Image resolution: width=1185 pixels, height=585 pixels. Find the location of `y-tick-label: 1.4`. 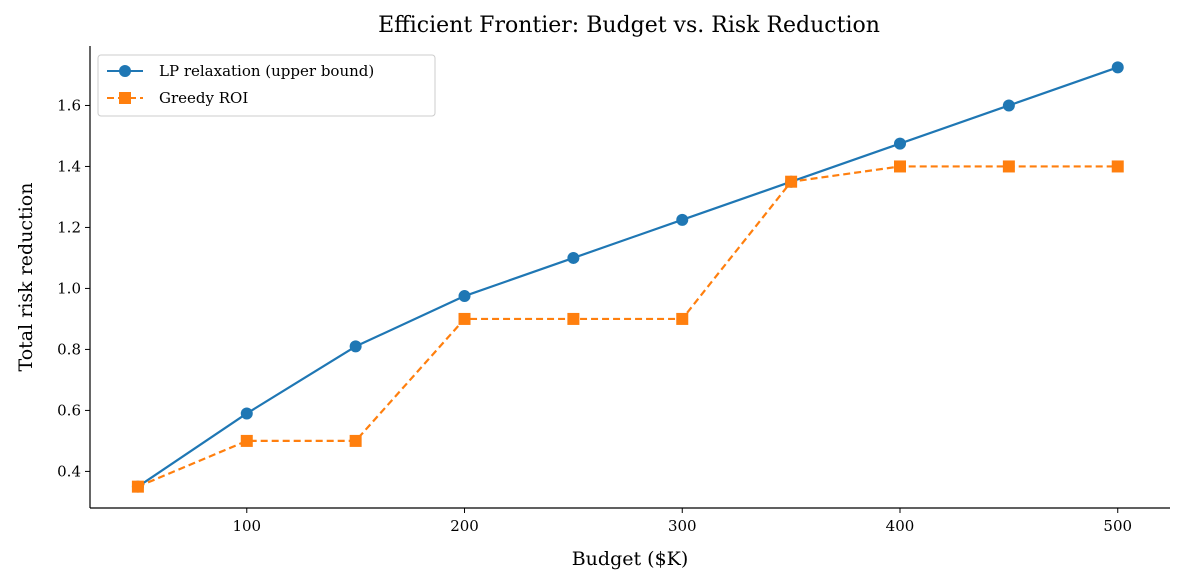

y-tick-label: 1.4 is located at coordinates (69, 166).